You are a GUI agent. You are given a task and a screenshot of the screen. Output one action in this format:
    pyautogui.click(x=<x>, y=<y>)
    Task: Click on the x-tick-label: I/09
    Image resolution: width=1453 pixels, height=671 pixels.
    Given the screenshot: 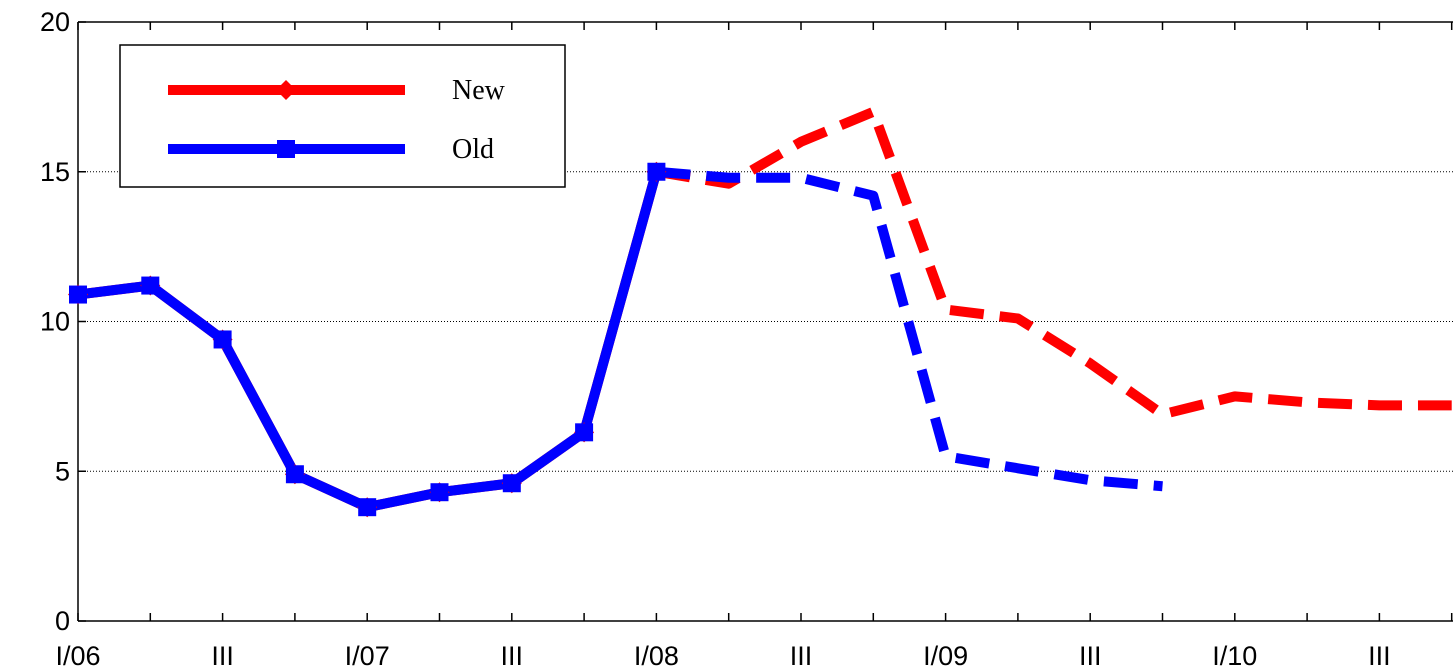 What is the action you would take?
    pyautogui.click(x=945, y=656)
    